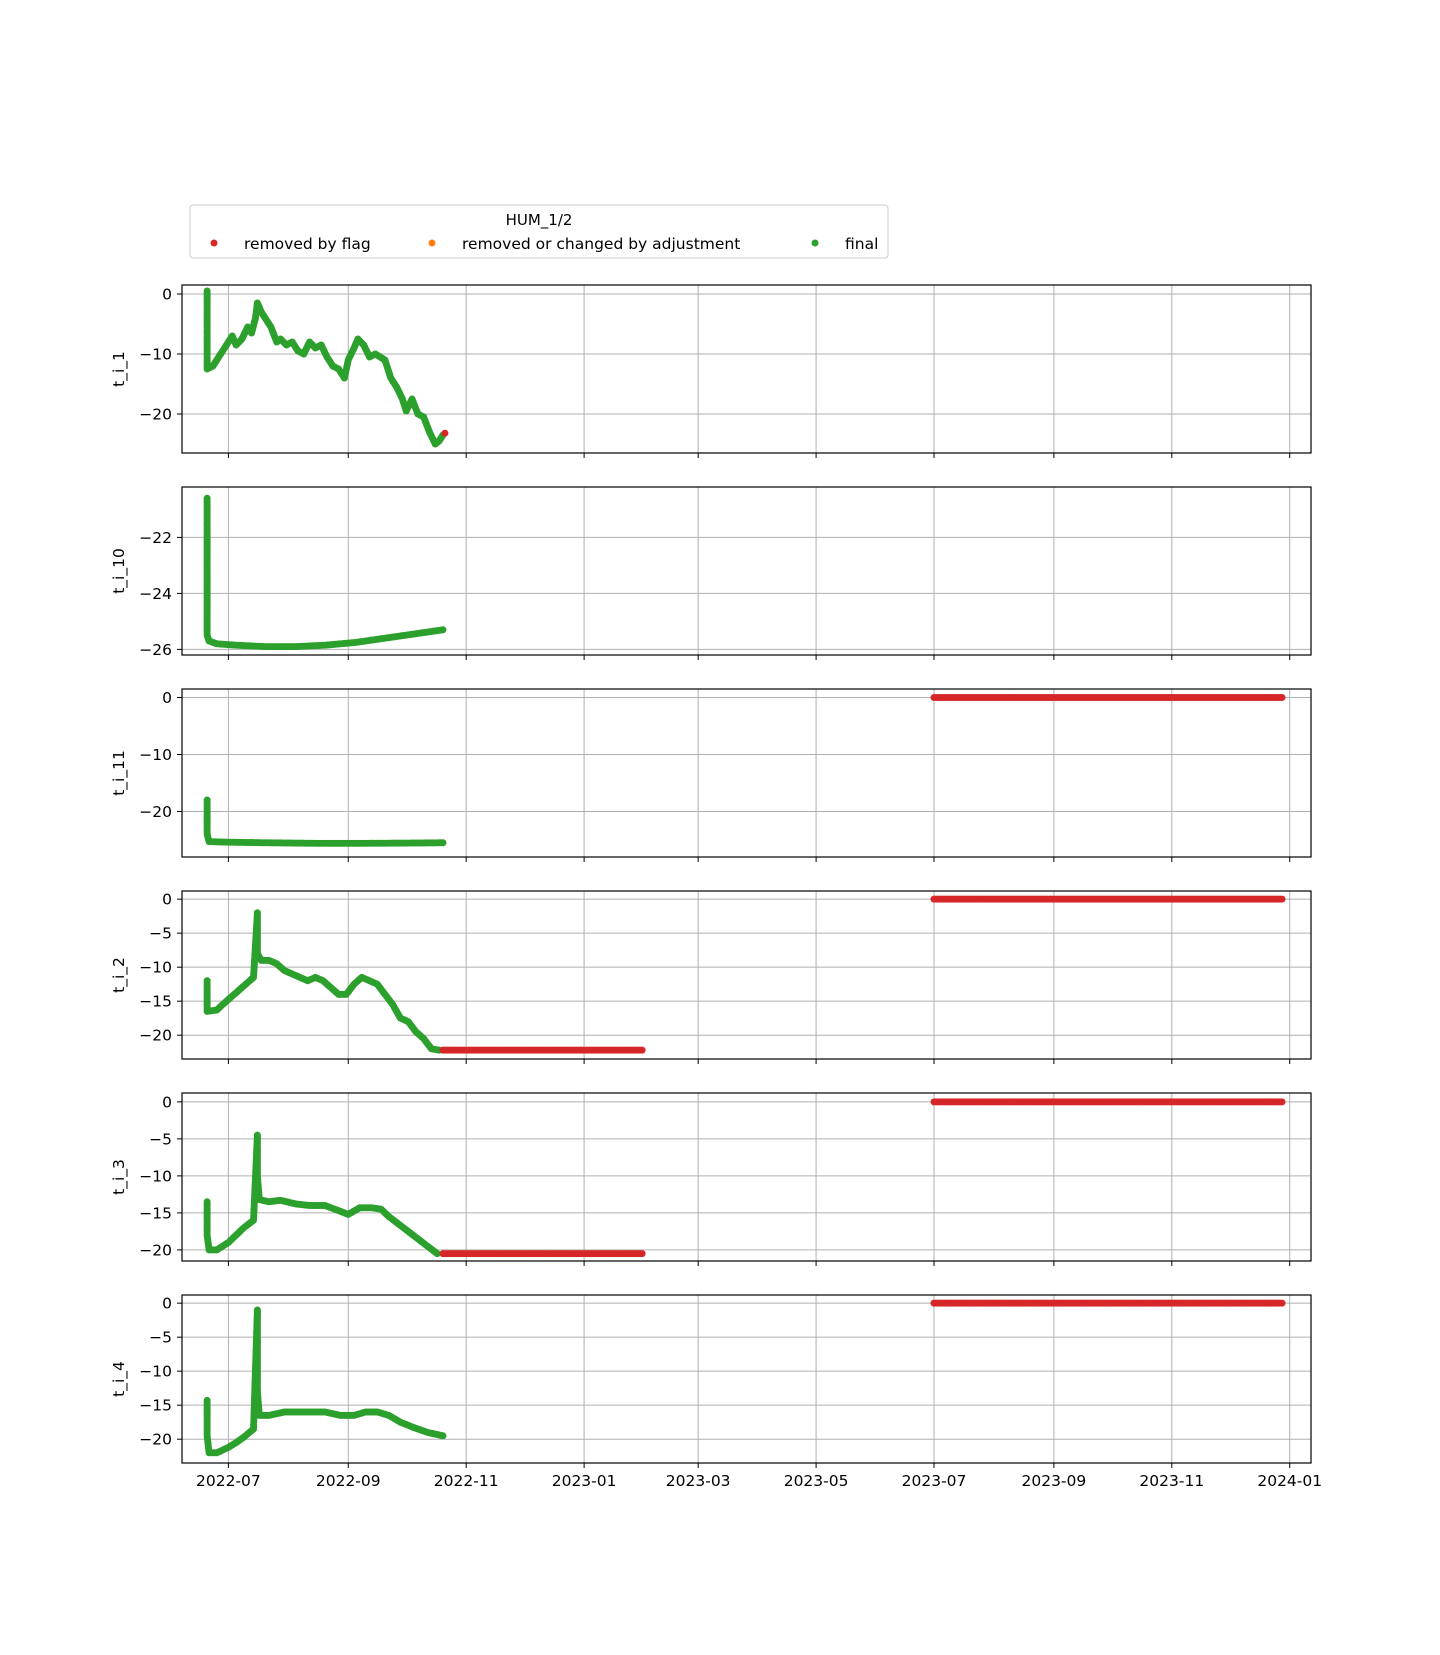 The image size is (1440, 1655). Describe the element at coordinates (155, 650) in the screenshot. I see `y-tick-label: −26` at that location.